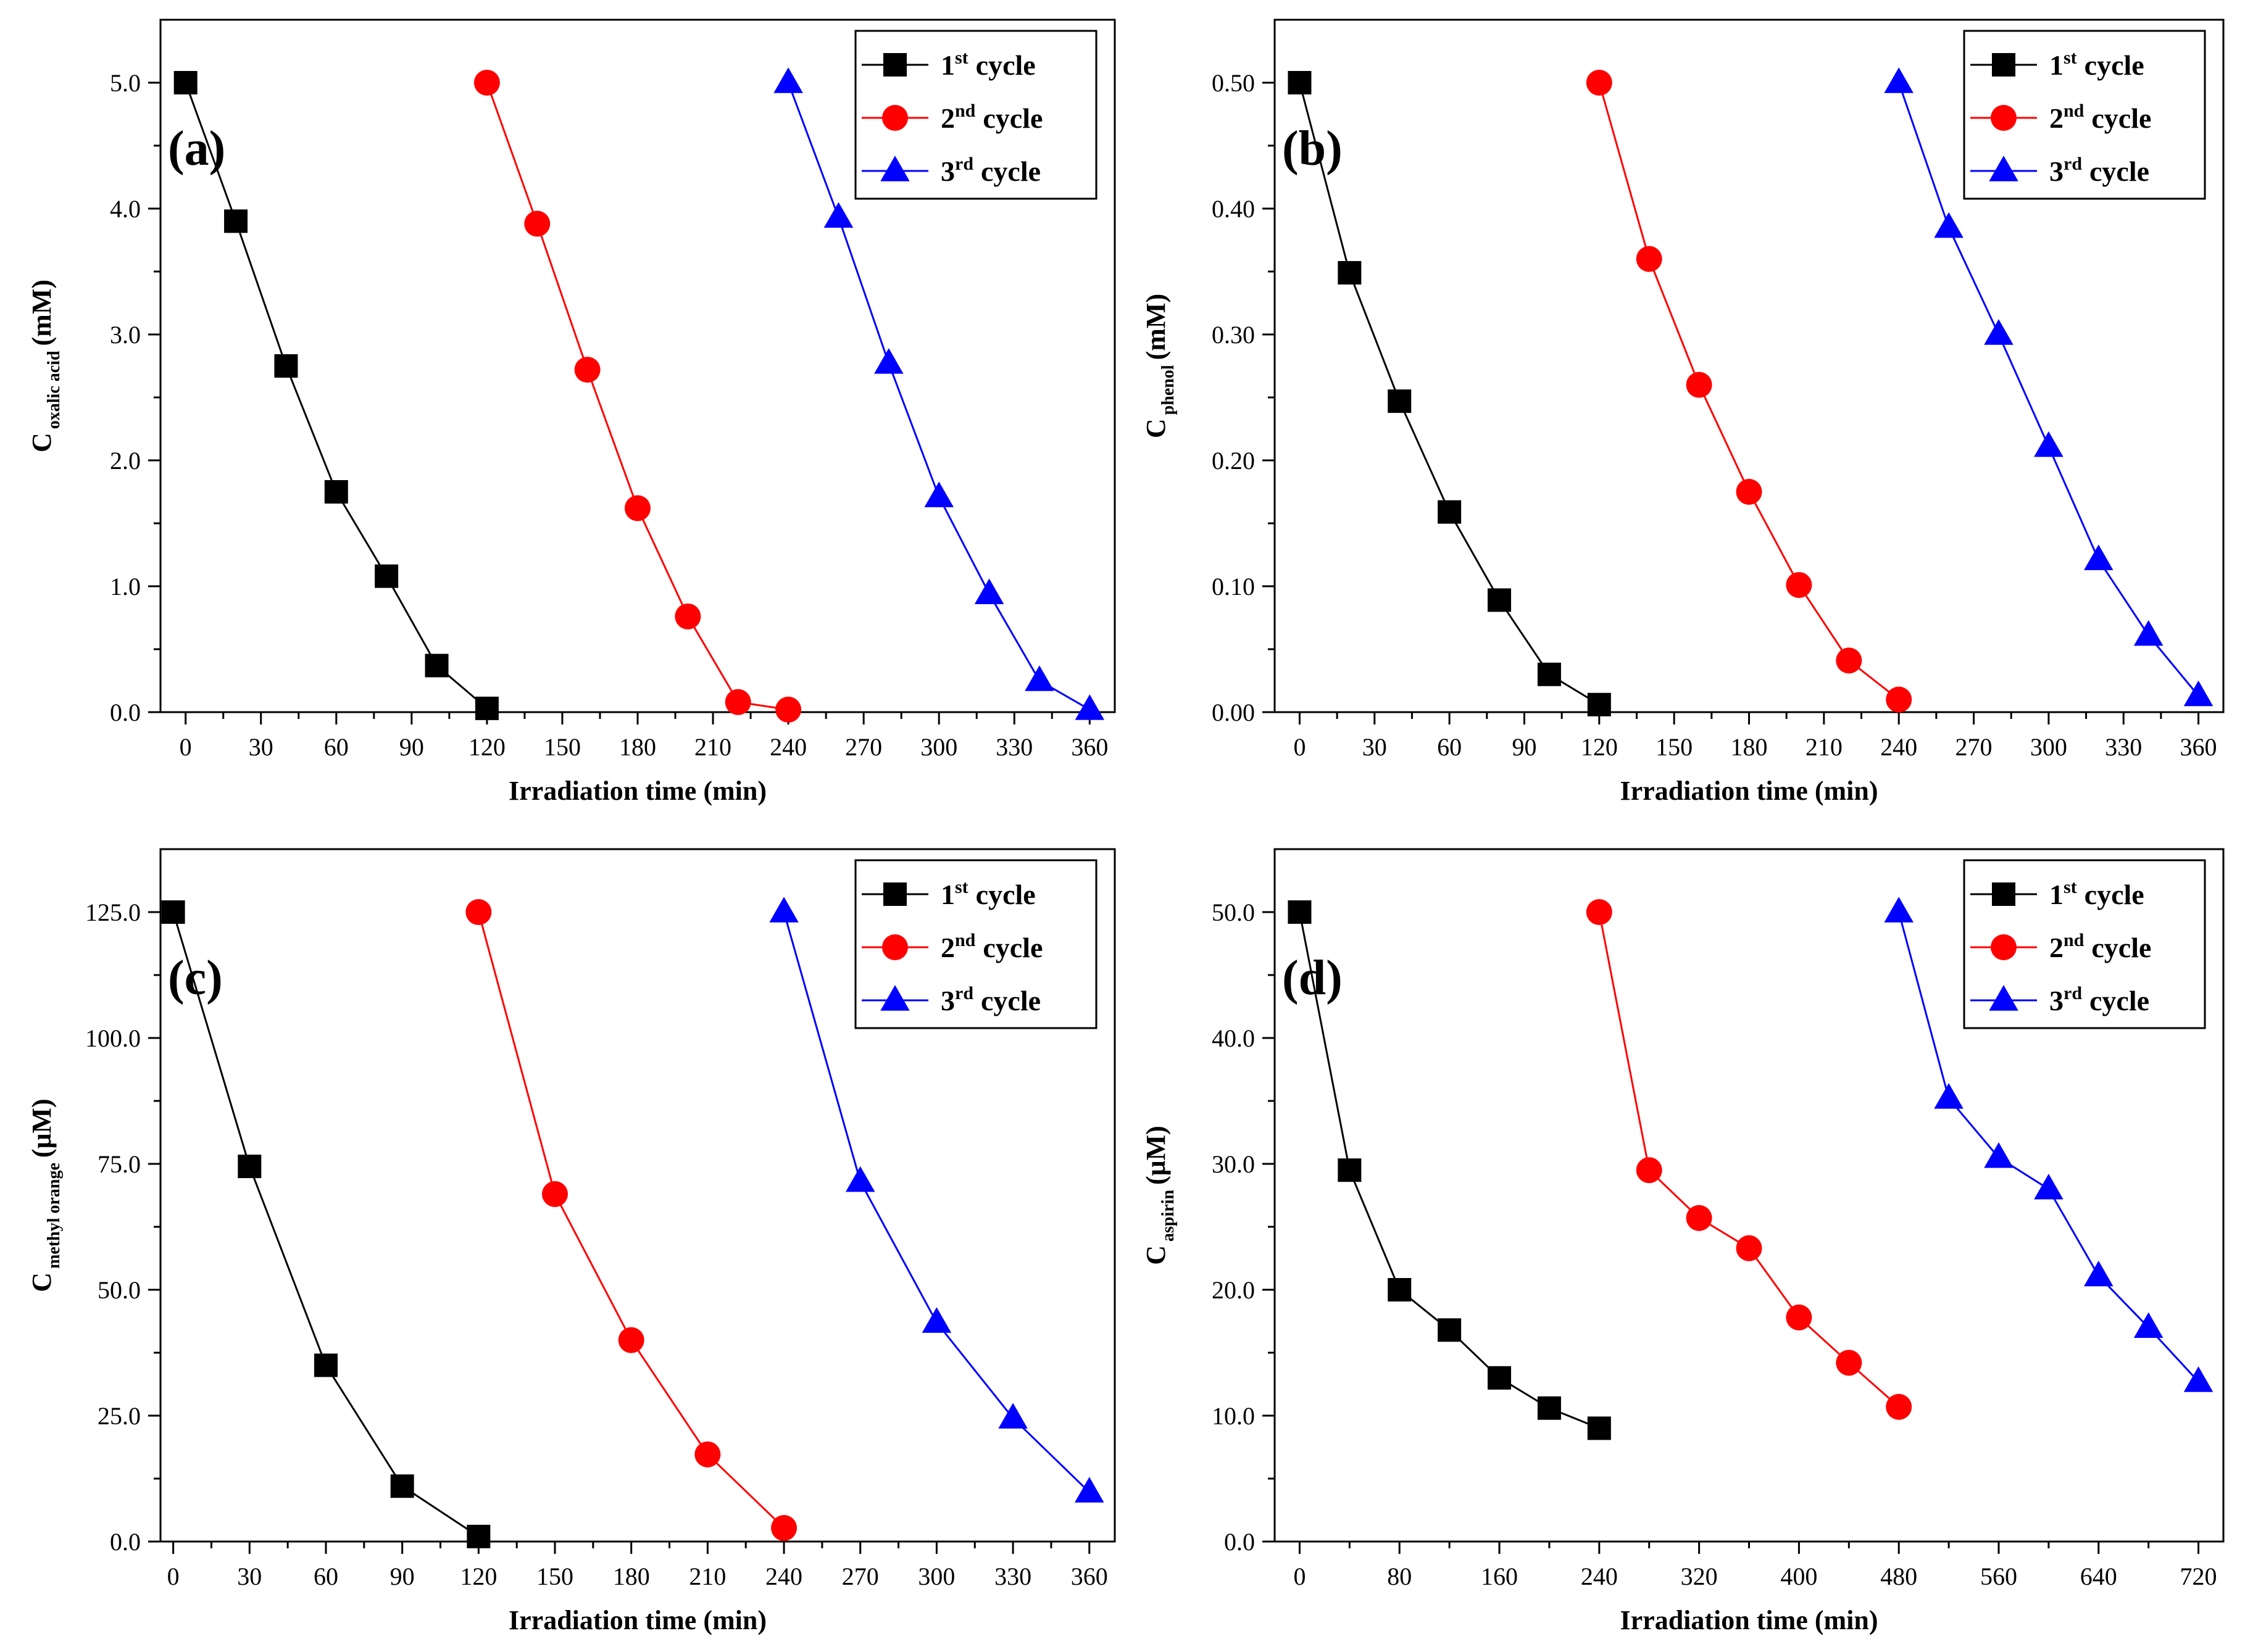 This screenshot has width=2245, height=1652. I want to click on x-tick-label: 560, so click(1998, 1576).